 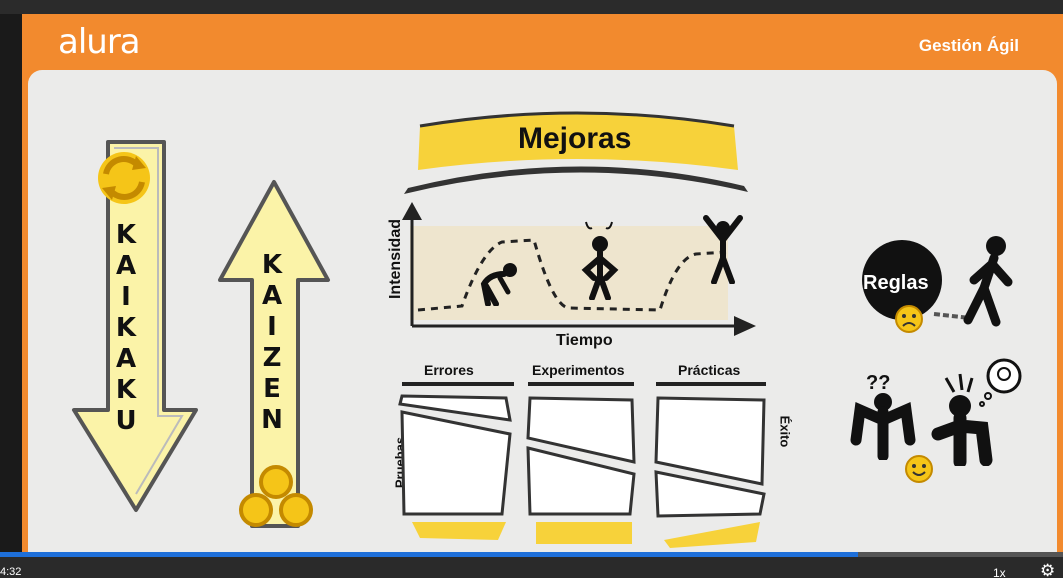 I want to click on column-label-practicas: Prácticas, so click(x=709, y=370).